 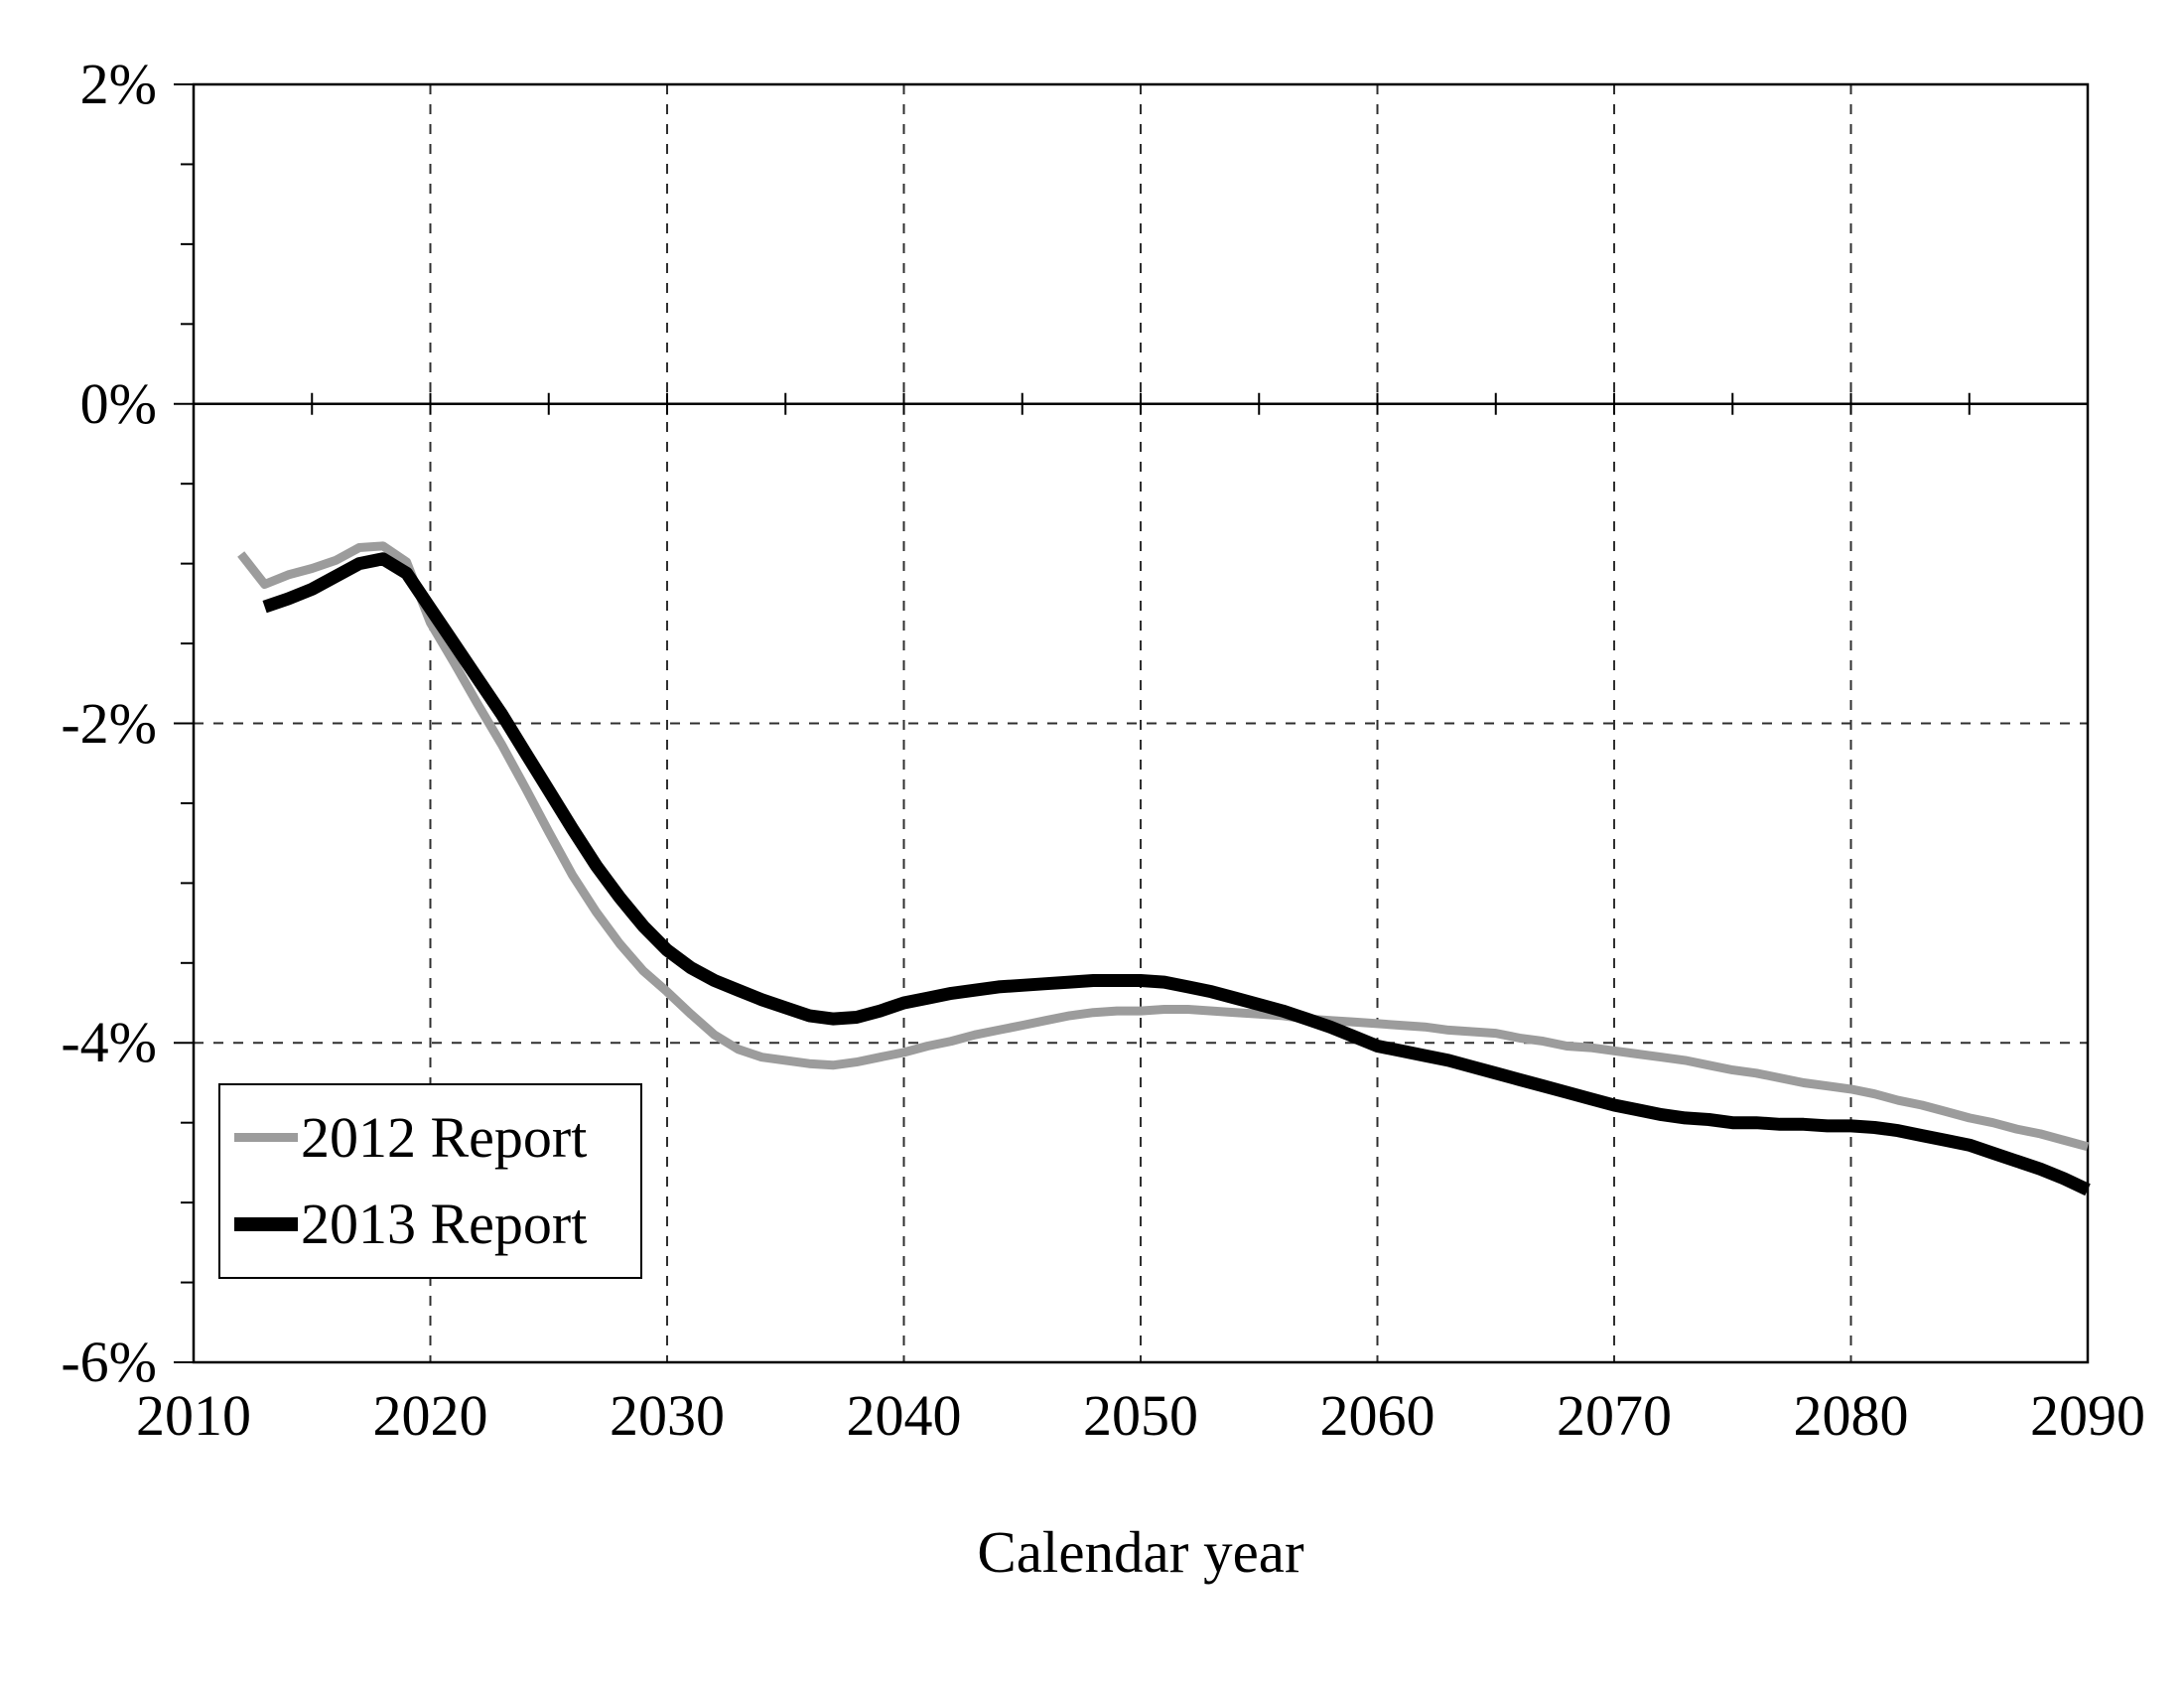 What do you see at coordinates (109, 1042) in the screenshot?
I see `y-tick-label--4: -4%` at bounding box center [109, 1042].